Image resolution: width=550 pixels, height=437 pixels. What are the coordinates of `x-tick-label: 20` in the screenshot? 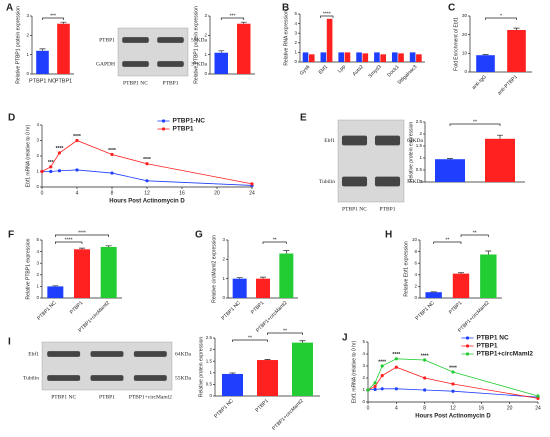 It's located at (217, 193).